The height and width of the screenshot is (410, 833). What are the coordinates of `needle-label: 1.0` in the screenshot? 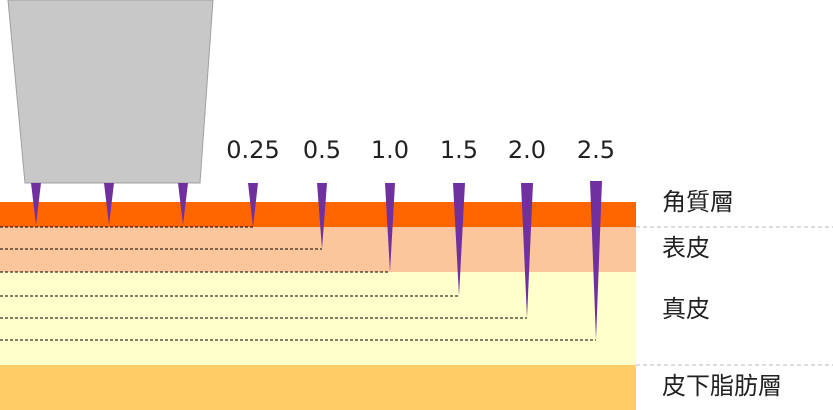 It's located at (390, 150).